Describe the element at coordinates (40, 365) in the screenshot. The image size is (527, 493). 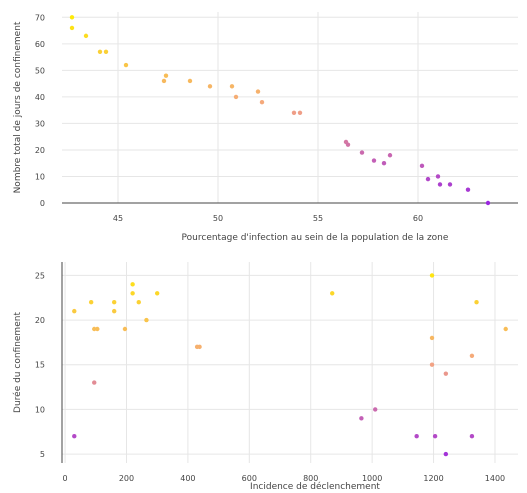
I see `y-tick-label: 15` at that location.